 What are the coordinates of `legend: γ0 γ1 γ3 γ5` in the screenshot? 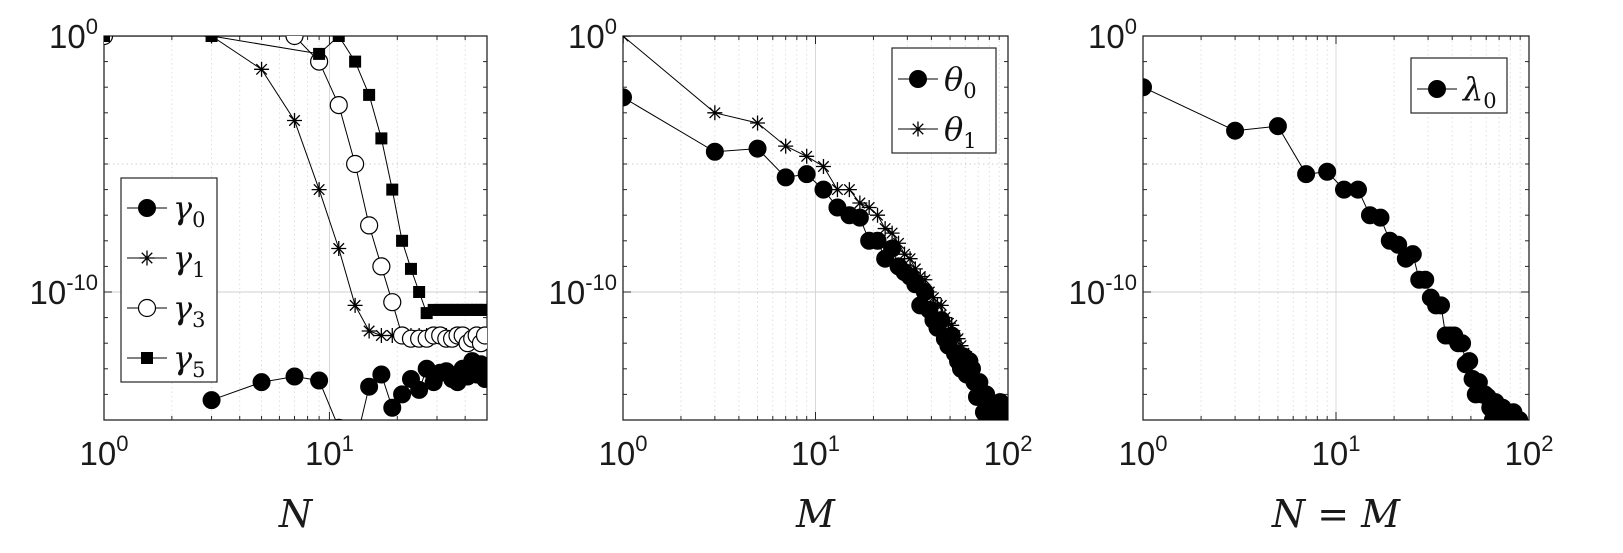 It's located at (169, 280).